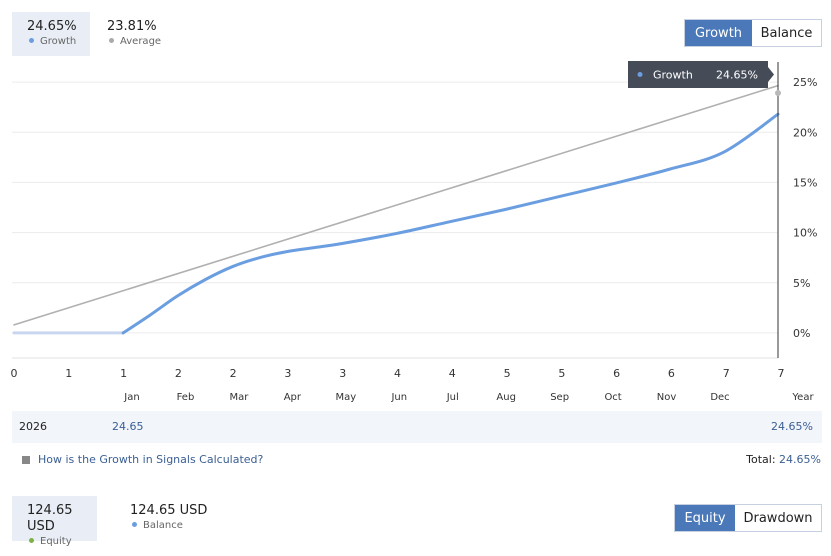  I want to click on balance-dot-icon, so click(134, 524).